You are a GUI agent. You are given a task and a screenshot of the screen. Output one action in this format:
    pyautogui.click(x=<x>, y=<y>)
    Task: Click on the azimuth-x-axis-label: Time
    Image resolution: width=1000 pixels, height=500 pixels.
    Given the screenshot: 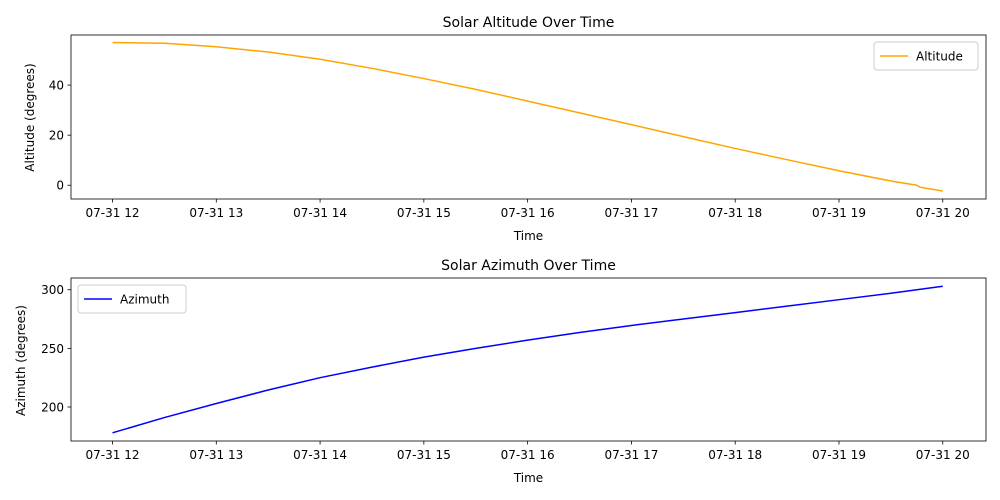 What is the action you would take?
    pyautogui.click(x=528, y=478)
    